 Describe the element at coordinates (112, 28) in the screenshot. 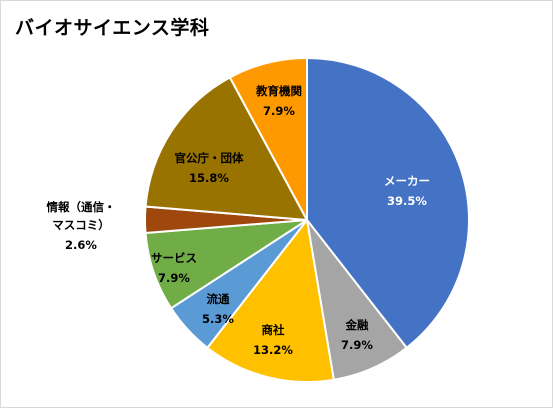

I see `chart-title: バイオサイエンス学科` at that location.